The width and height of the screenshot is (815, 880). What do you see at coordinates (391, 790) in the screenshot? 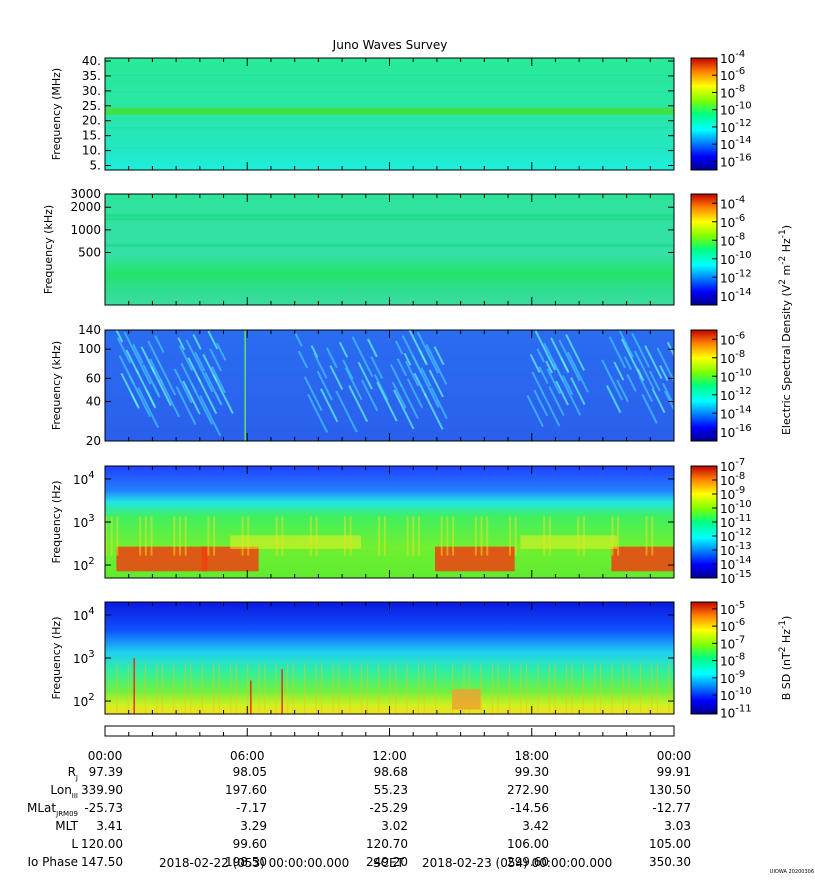
I see `ephemeris-value: 55.23` at bounding box center [391, 790].